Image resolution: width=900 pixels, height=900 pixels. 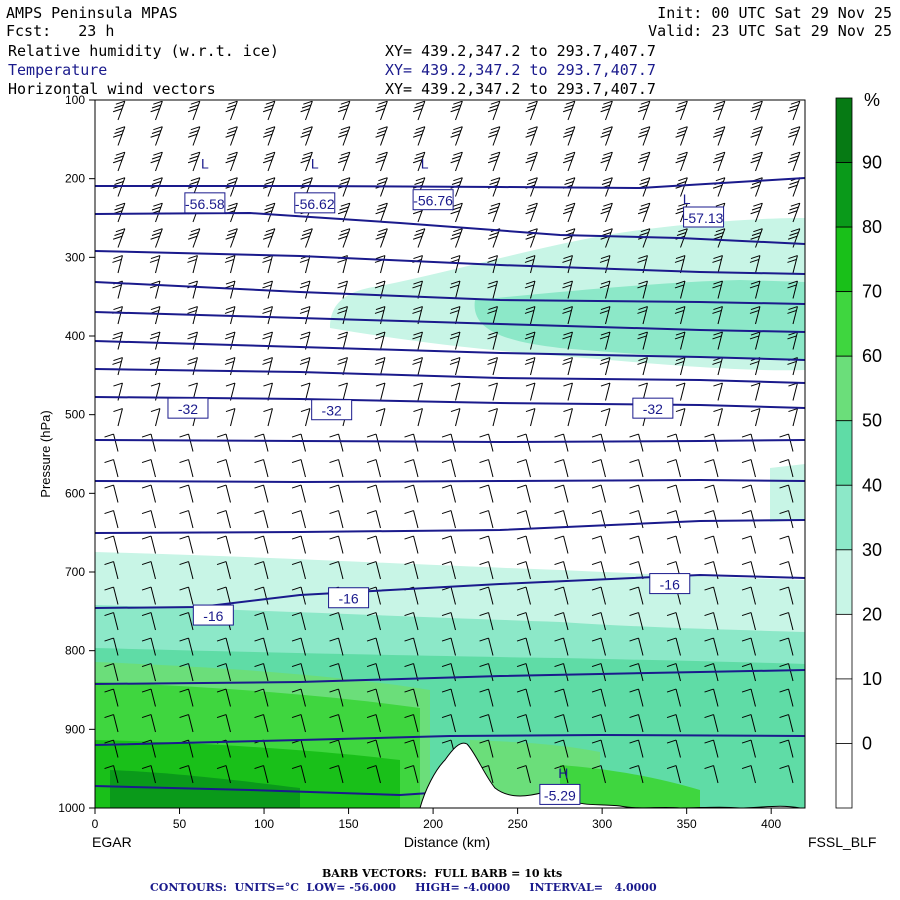 What do you see at coordinates (263, 791) in the screenshot?
I see `temperature-contour` at bounding box center [263, 791].